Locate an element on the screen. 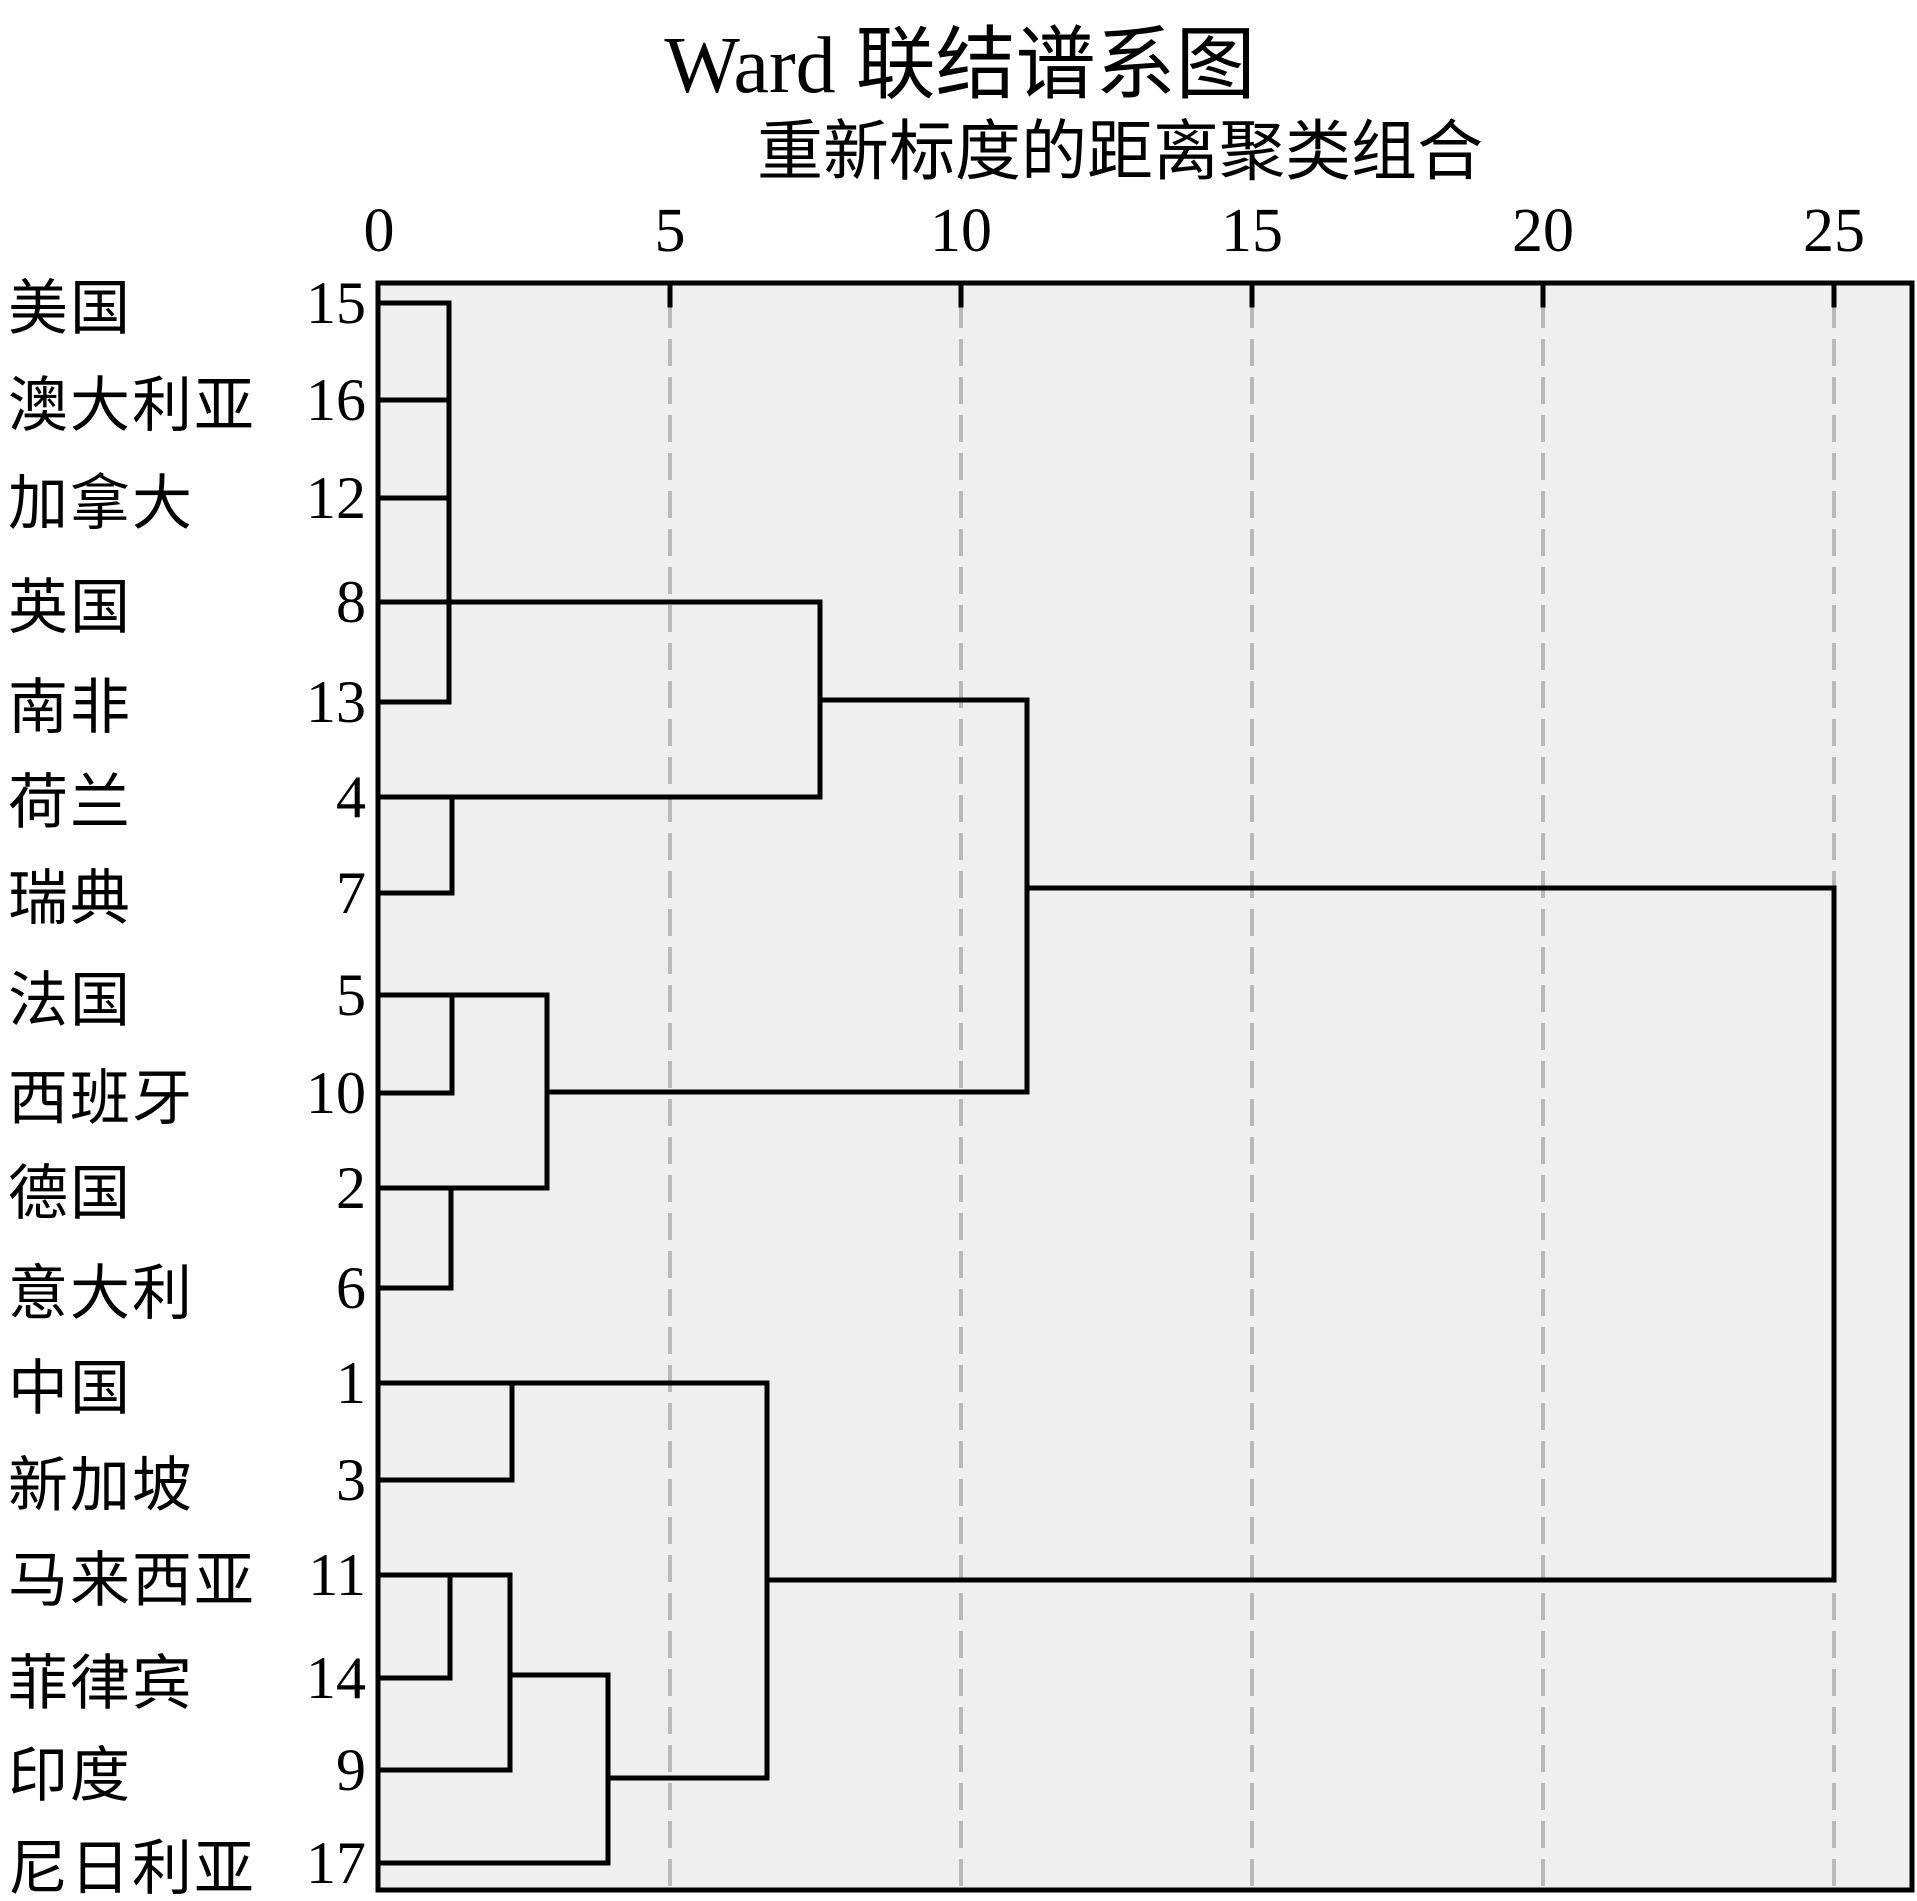 The image size is (1917, 1901). leaf-label: 德国 is located at coordinates (70, 1193).